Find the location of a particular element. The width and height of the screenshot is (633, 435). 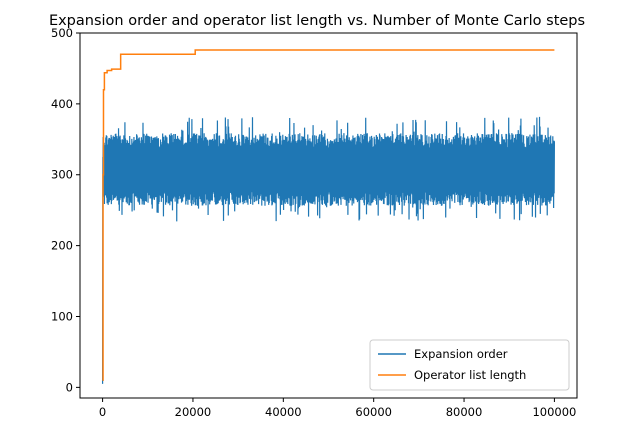

y-tick-label: 0 is located at coordinates (69, 387).